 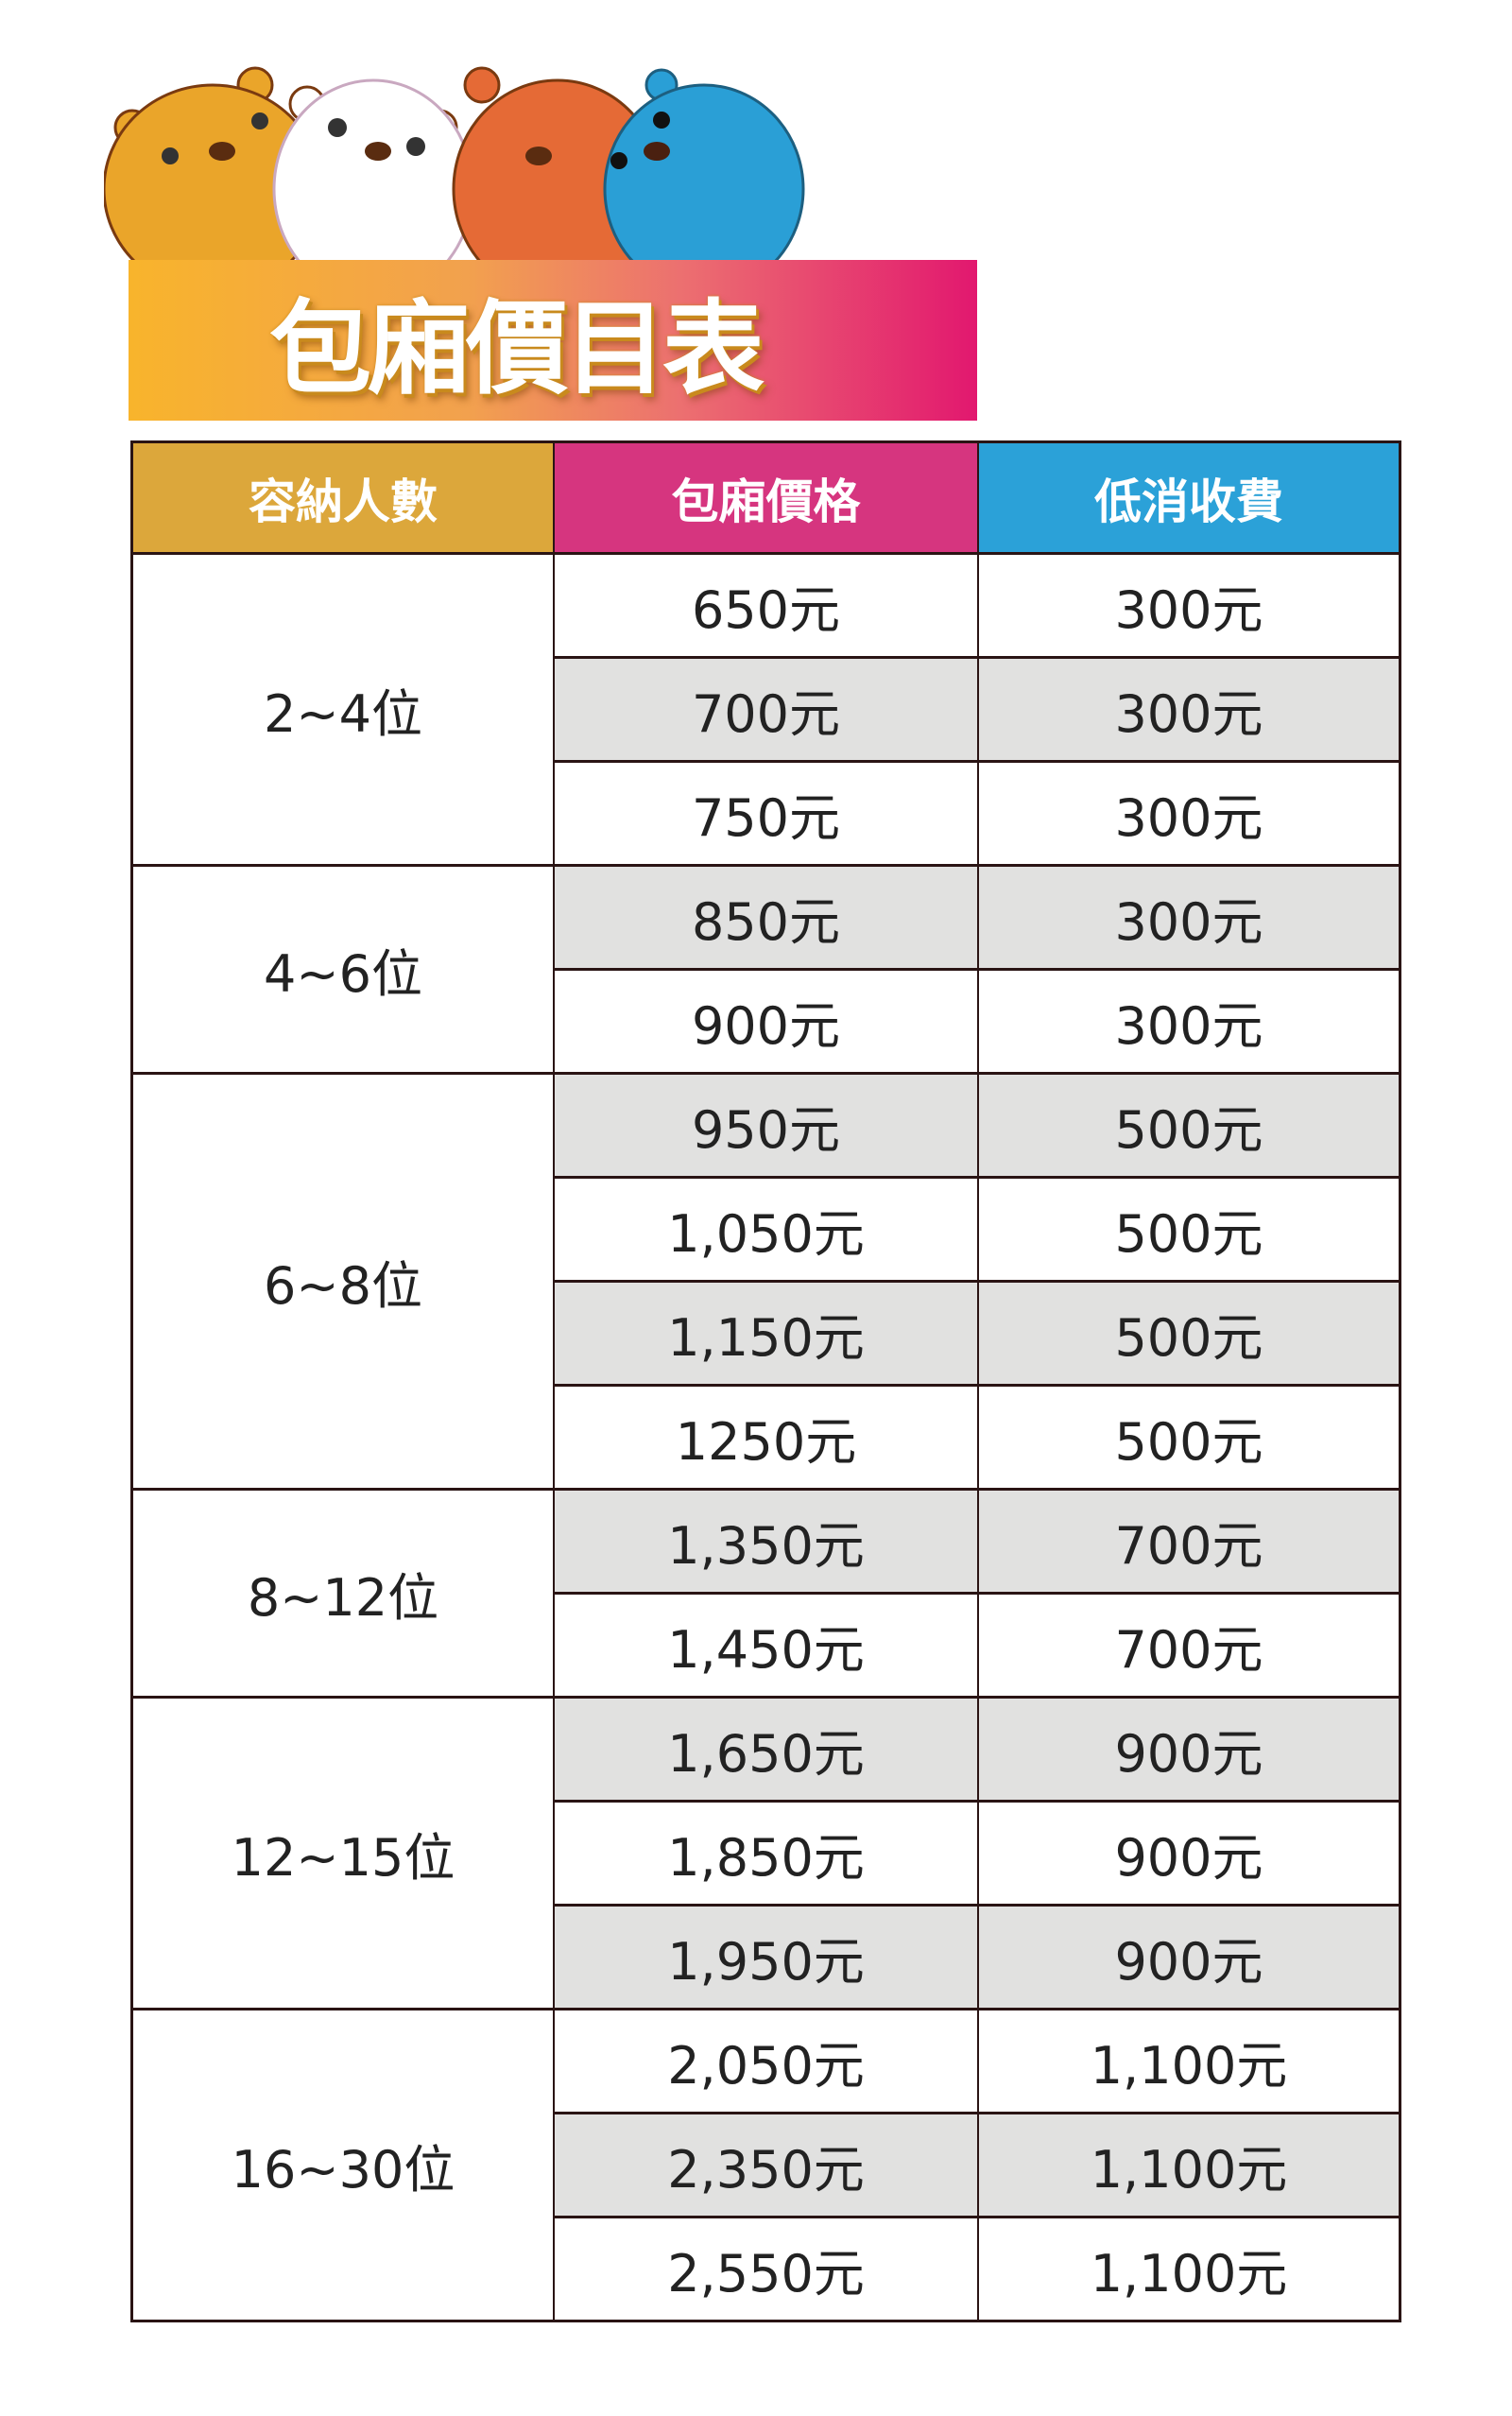 What do you see at coordinates (767, 607) in the screenshot?
I see `room-price-cell: 650元` at bounding box center [767, 607].